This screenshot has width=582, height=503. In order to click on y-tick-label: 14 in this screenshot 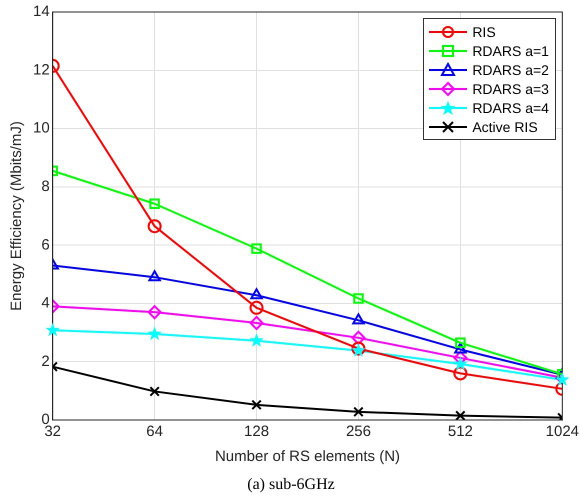, I will do `click(41, 11)`.